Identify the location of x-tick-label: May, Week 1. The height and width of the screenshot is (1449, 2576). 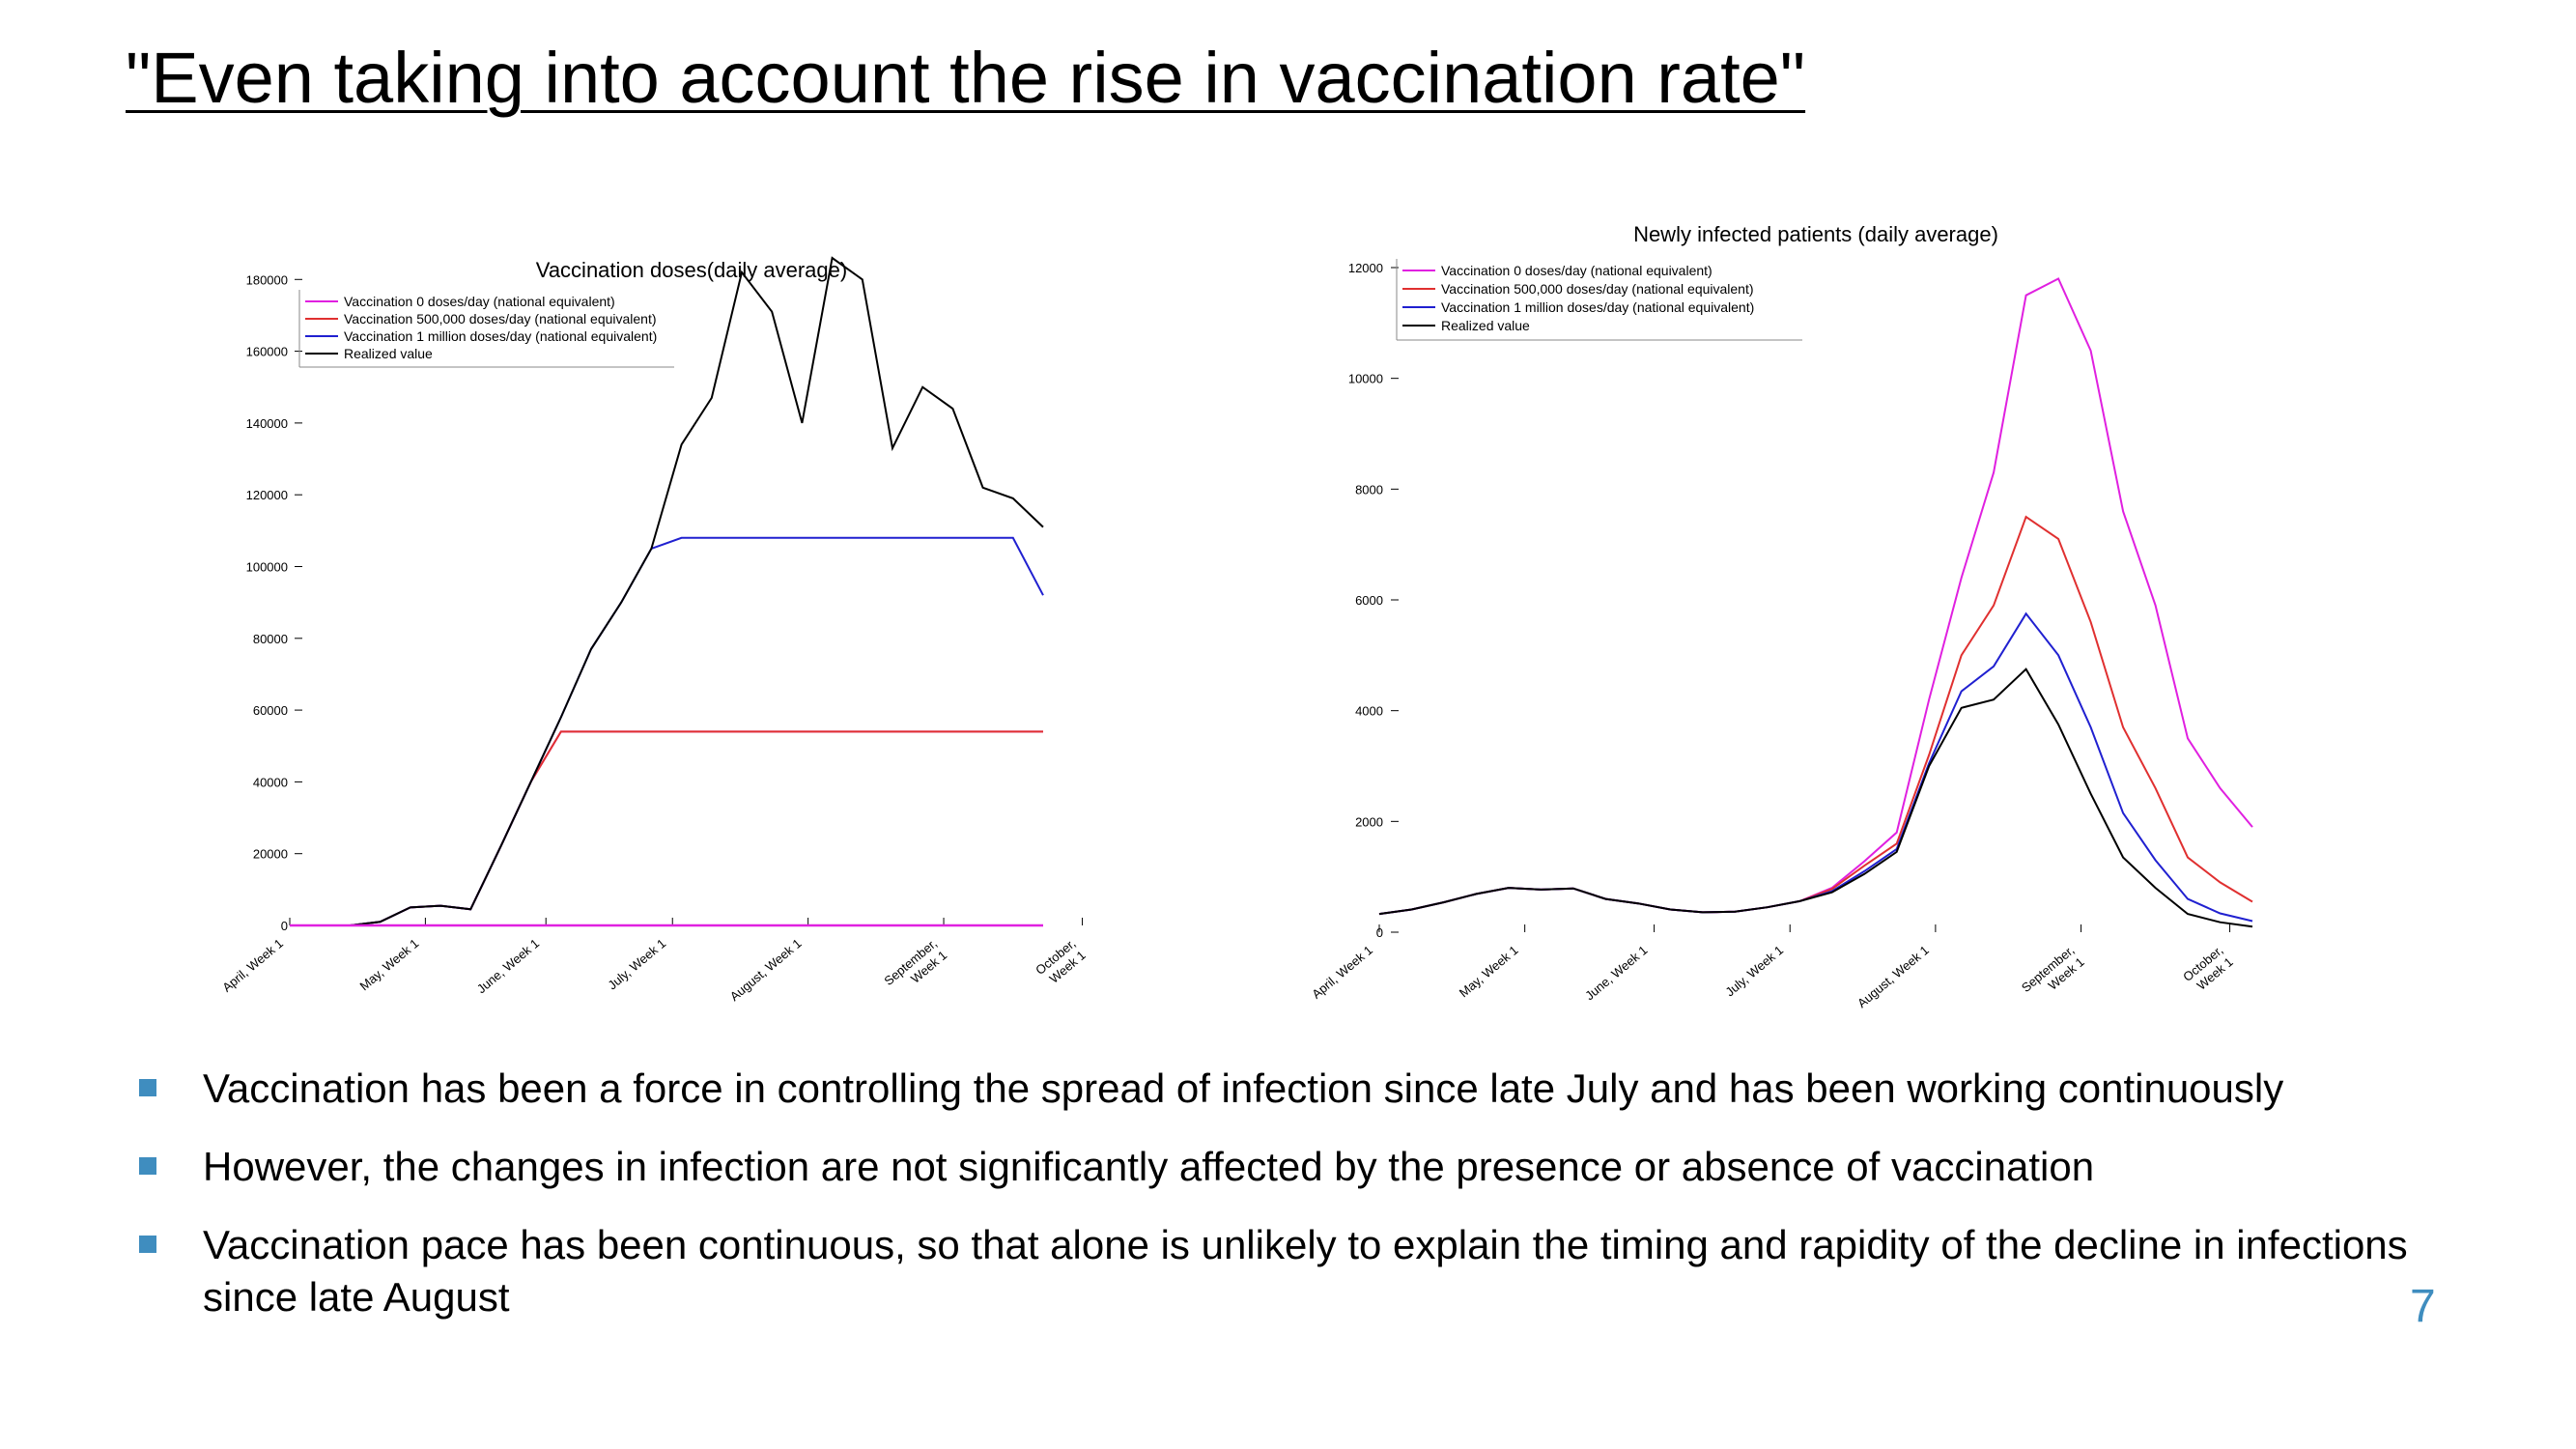
(1489, 971).